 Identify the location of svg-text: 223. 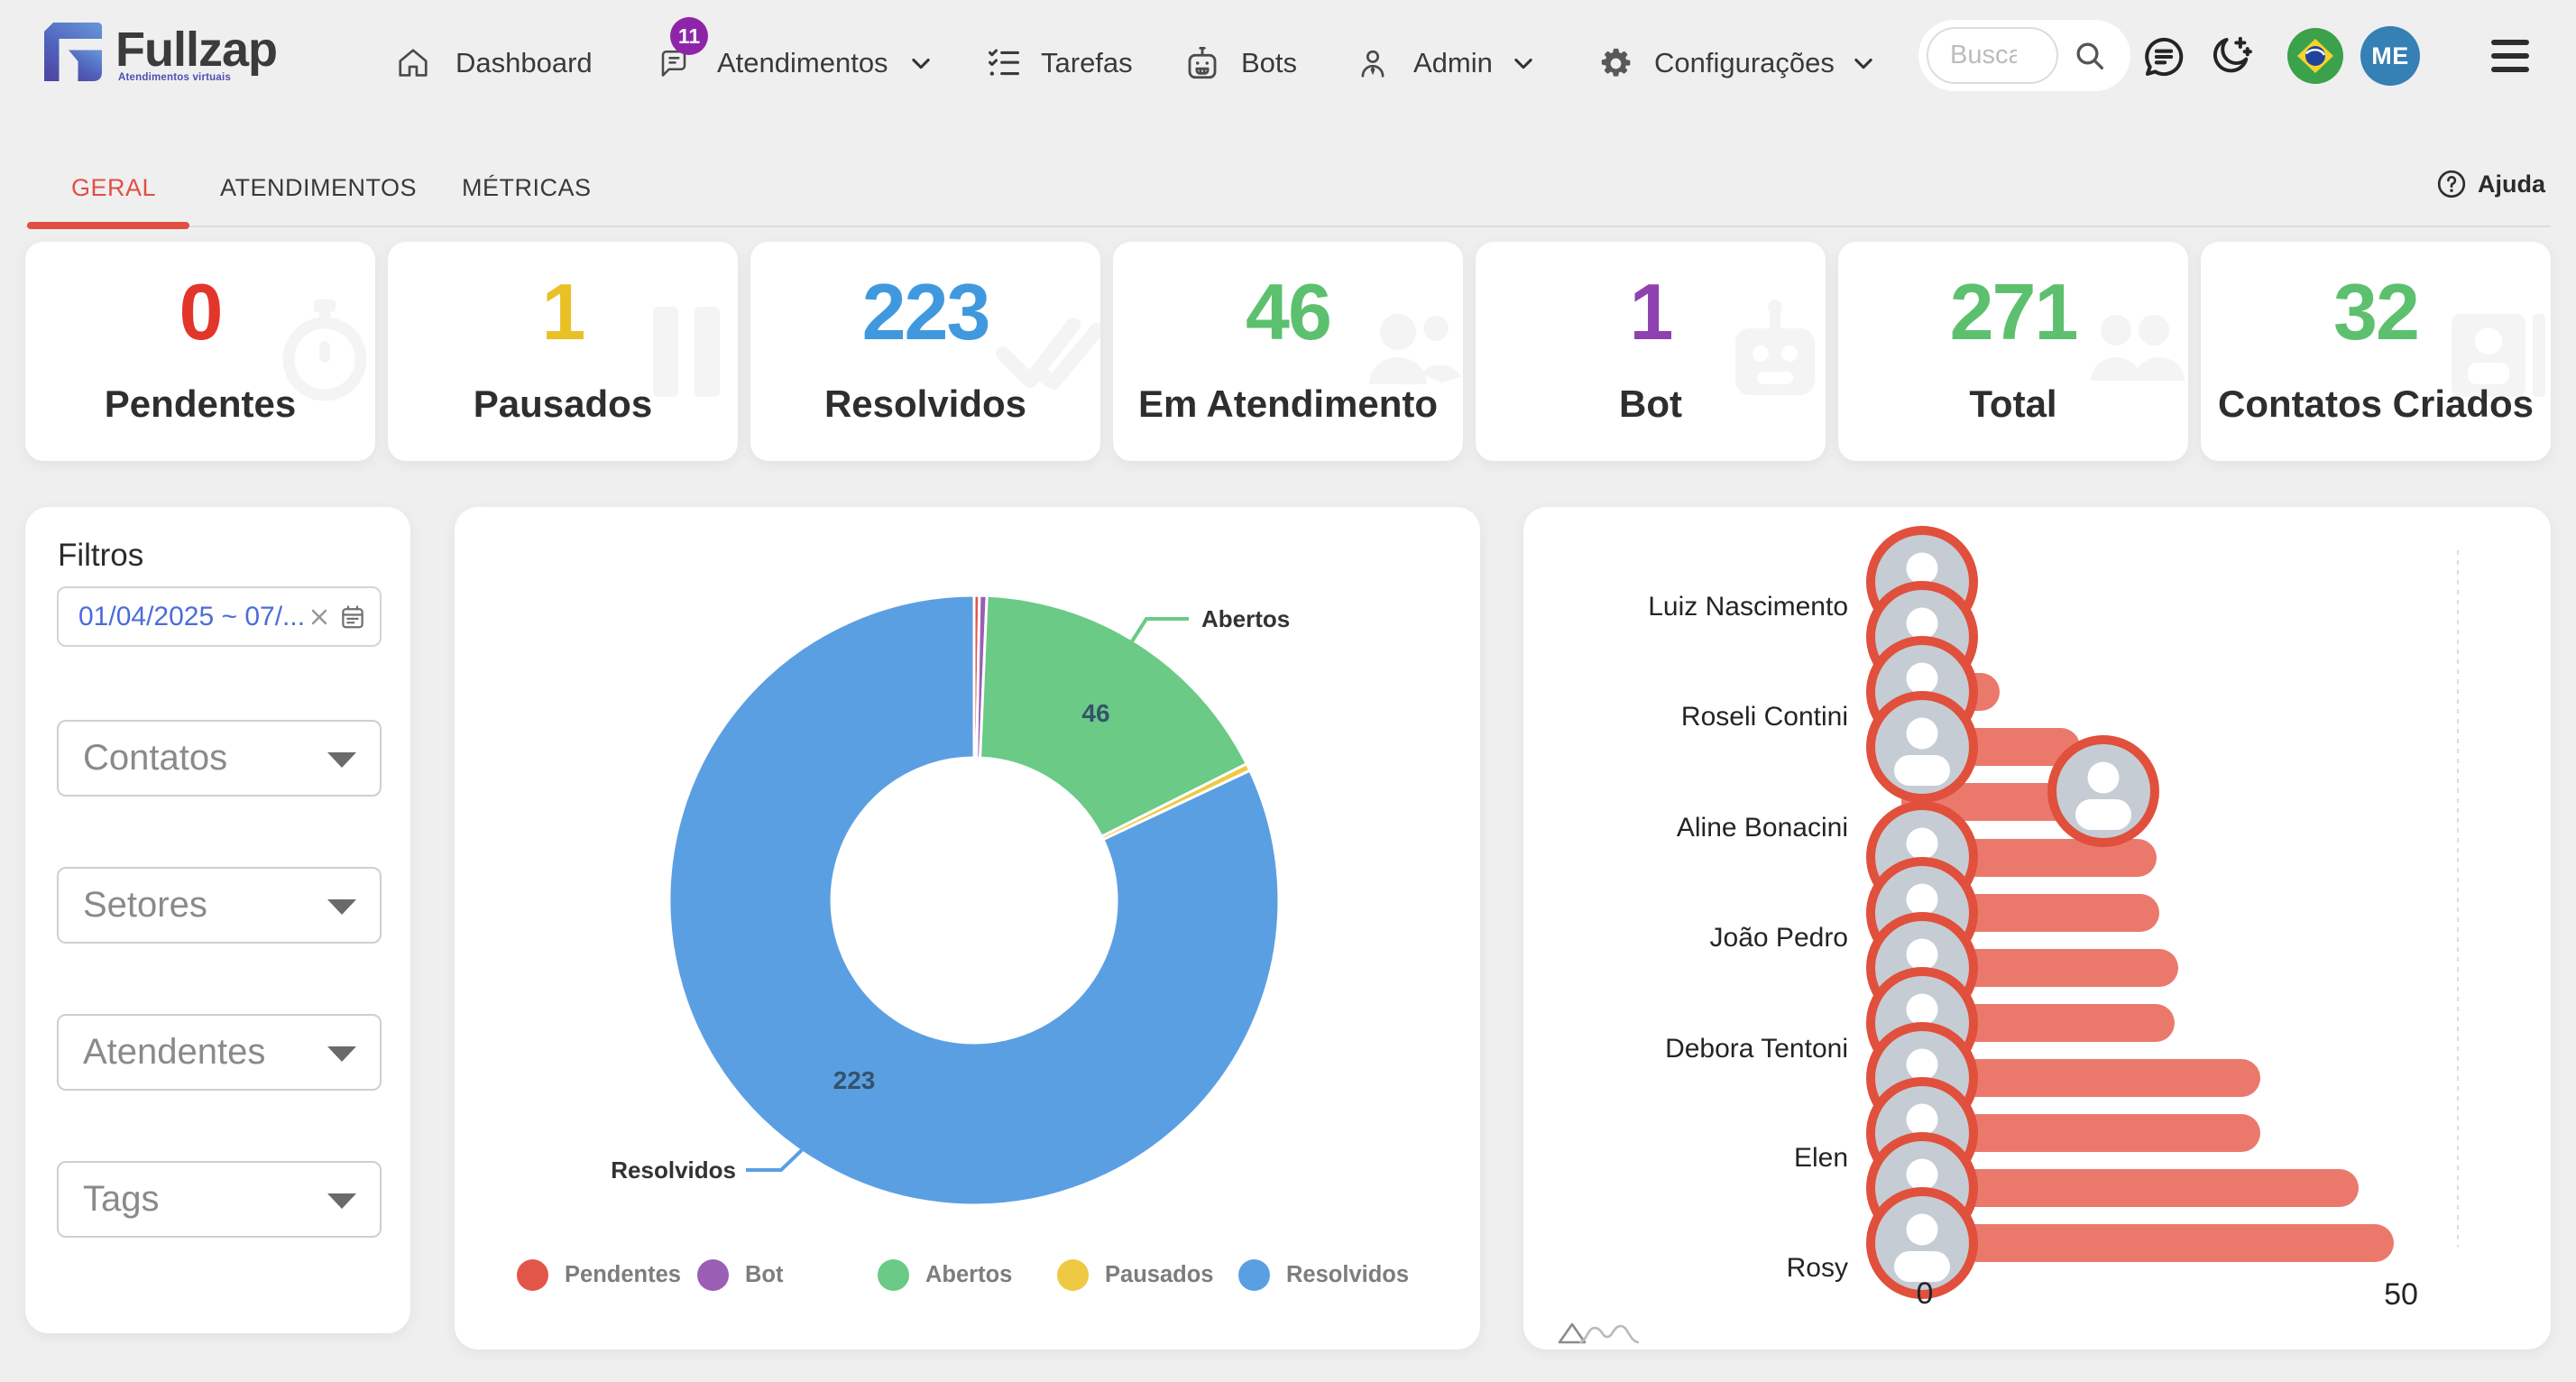
(855, 1080).